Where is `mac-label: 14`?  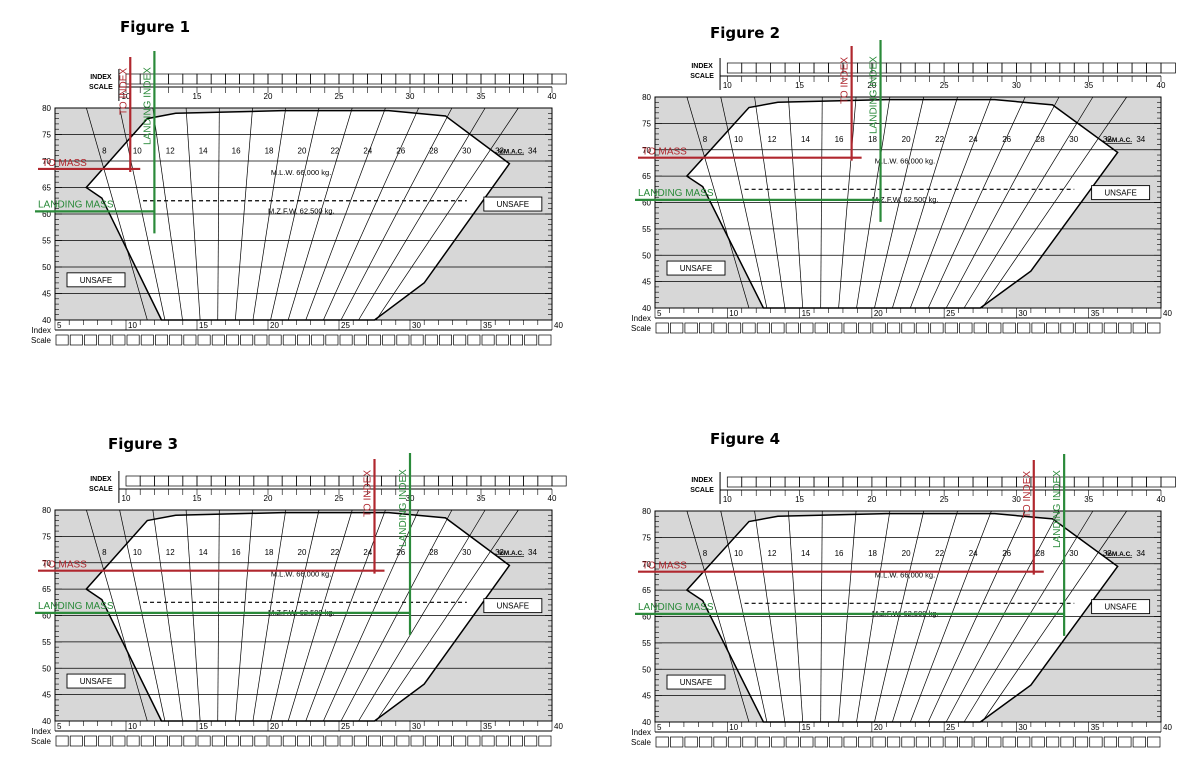
mac-label: 14 is located at coordinates (805, 553).